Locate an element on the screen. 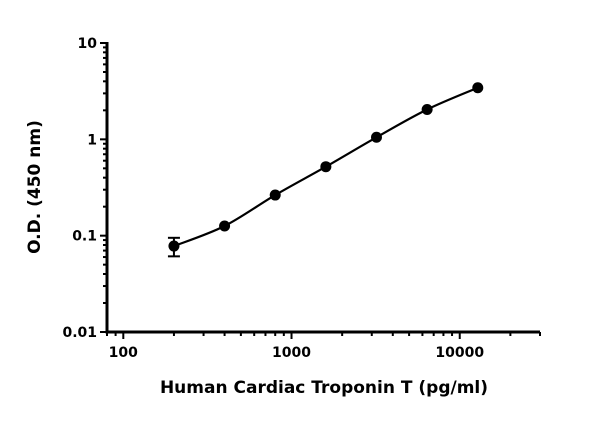 The height and width of the screenshot is (425, 600). x-tick-label: 1000 is located at coordinates (291, 353).